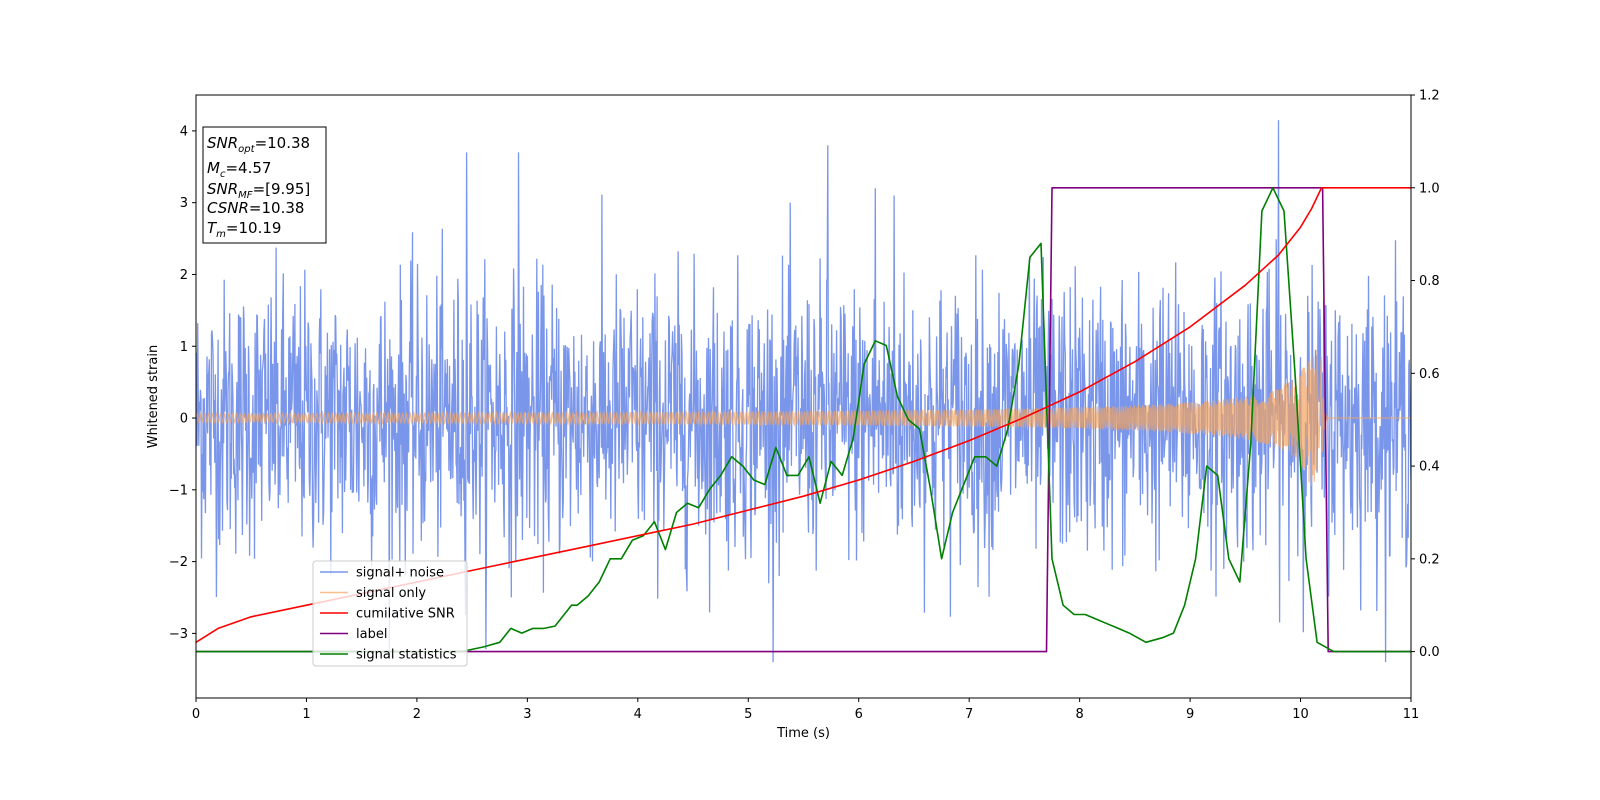 The height and width of the screenshot is (800, 1600). What do you see at coordinates (1429, 96) in the screenshot?
I see `y2-tick-label: 1.2` at bounding box center [1429, 96].